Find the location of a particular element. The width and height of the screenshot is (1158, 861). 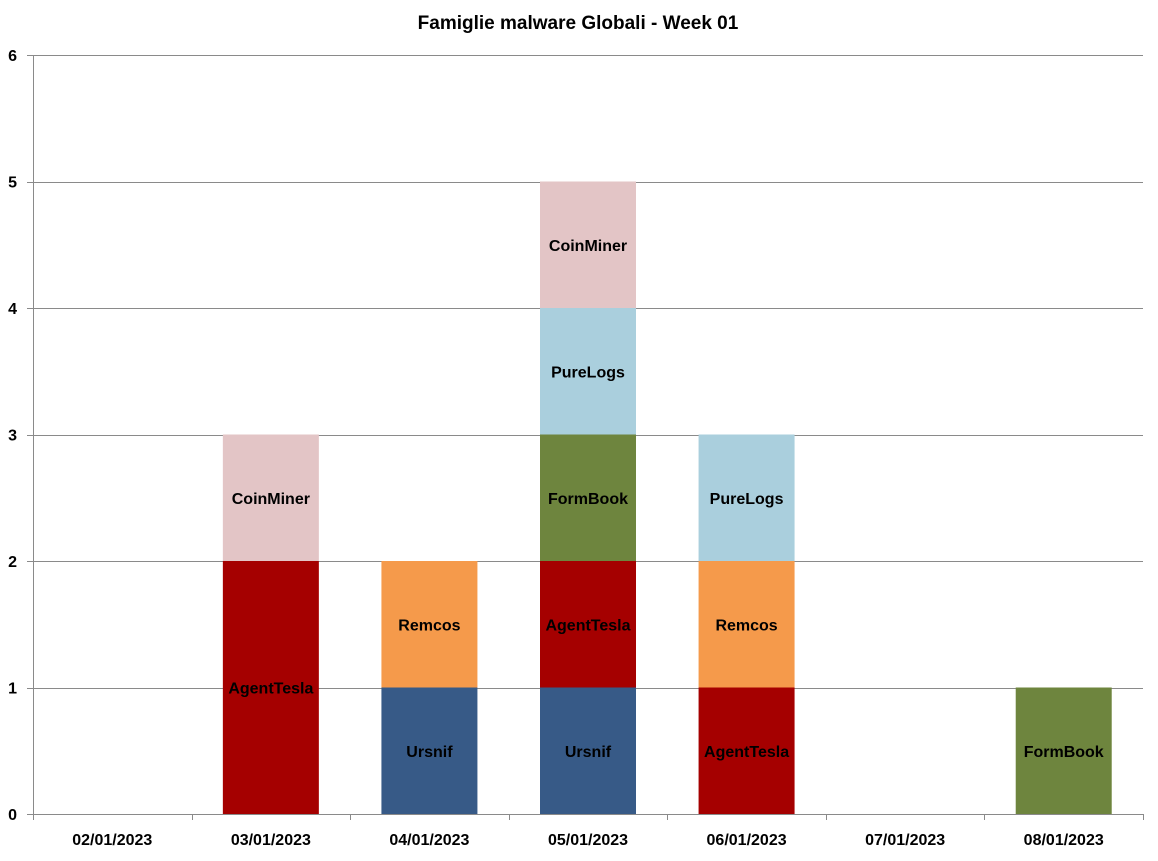

x-tick-label: 08/01/2023 is located at coordinates (1064, 840).